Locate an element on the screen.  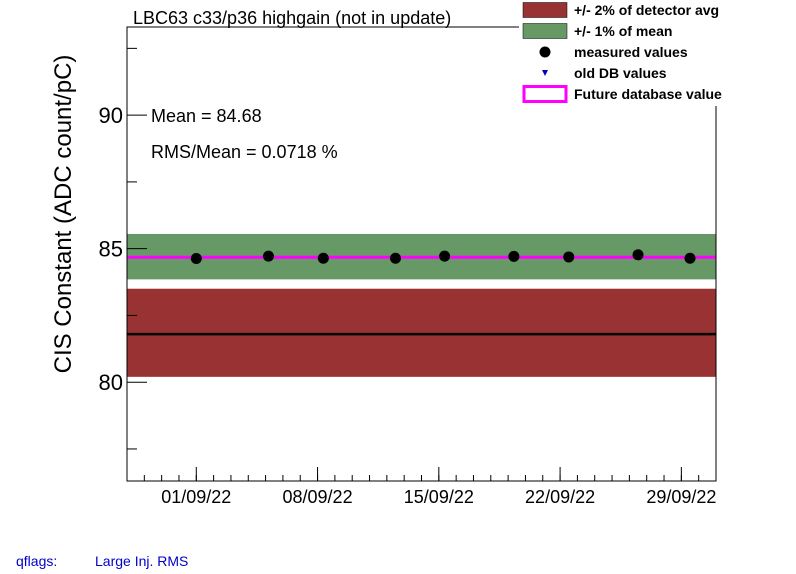
x-tick-label-4: 29/09/22 is located at coordinates (681, 497).